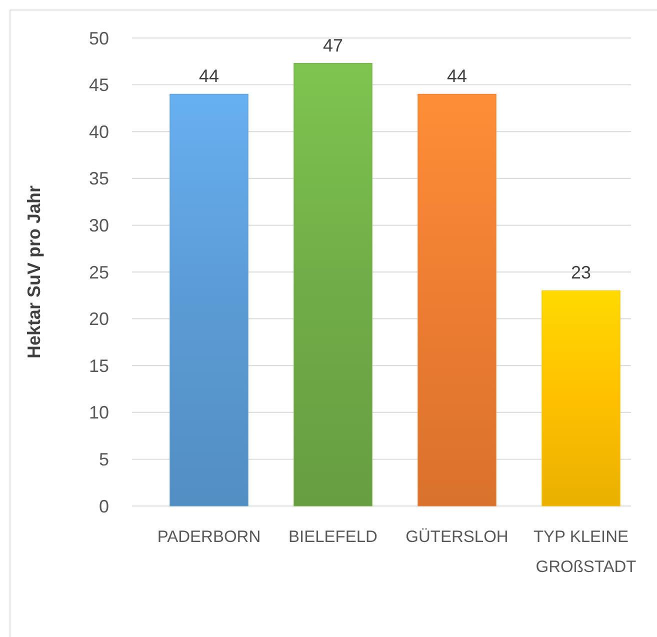 This screenshot has width=657, height=637. Describe the element at coordinates (98, 319) in the screenshot. I see `y-tick-label: 20` at that location.